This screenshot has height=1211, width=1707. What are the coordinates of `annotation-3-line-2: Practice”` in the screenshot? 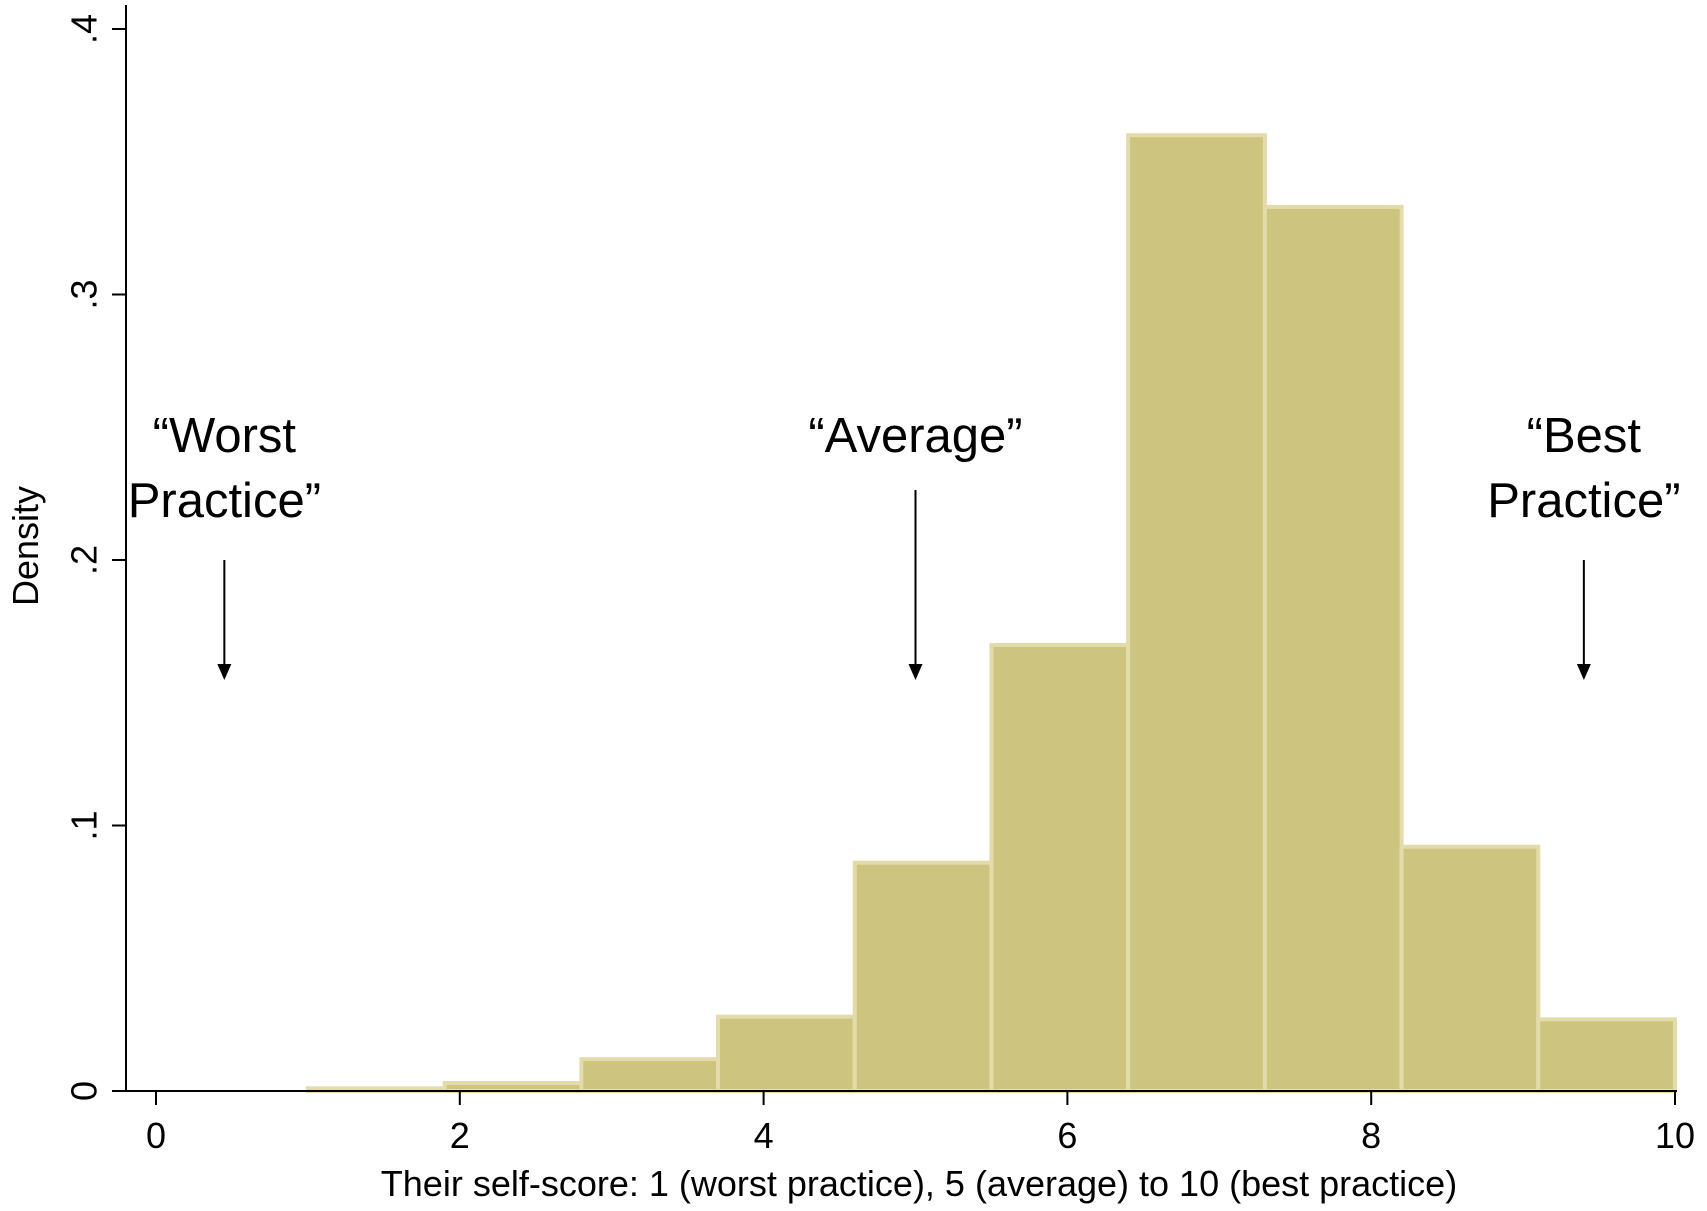 It's located at (1583, 501).